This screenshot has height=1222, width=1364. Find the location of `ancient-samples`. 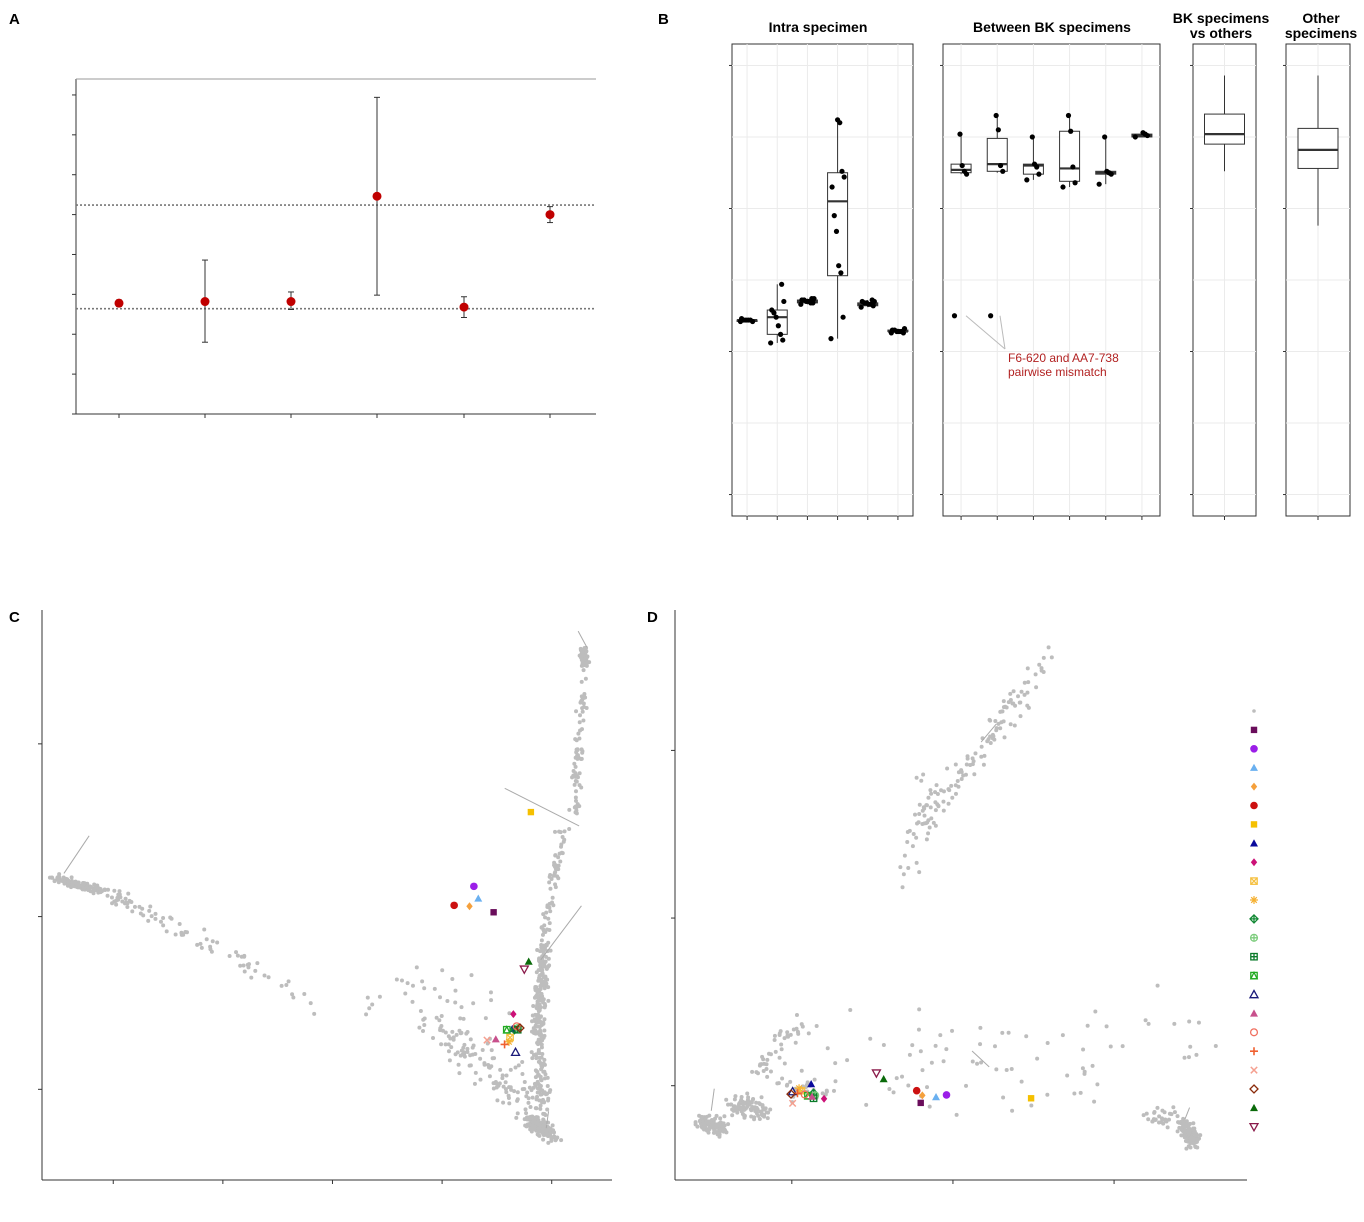

ancient-samples is located at coordinates (910, 1088).